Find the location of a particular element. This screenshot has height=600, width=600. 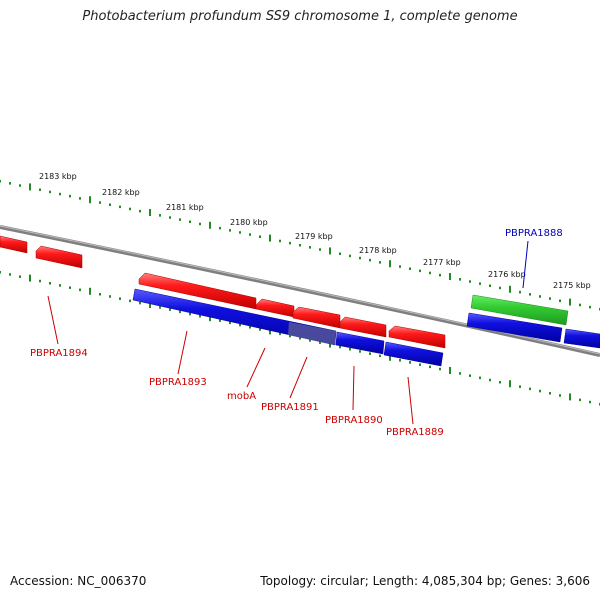

gene-arrow-pbpra1890 is located at coordinates (363, 327).